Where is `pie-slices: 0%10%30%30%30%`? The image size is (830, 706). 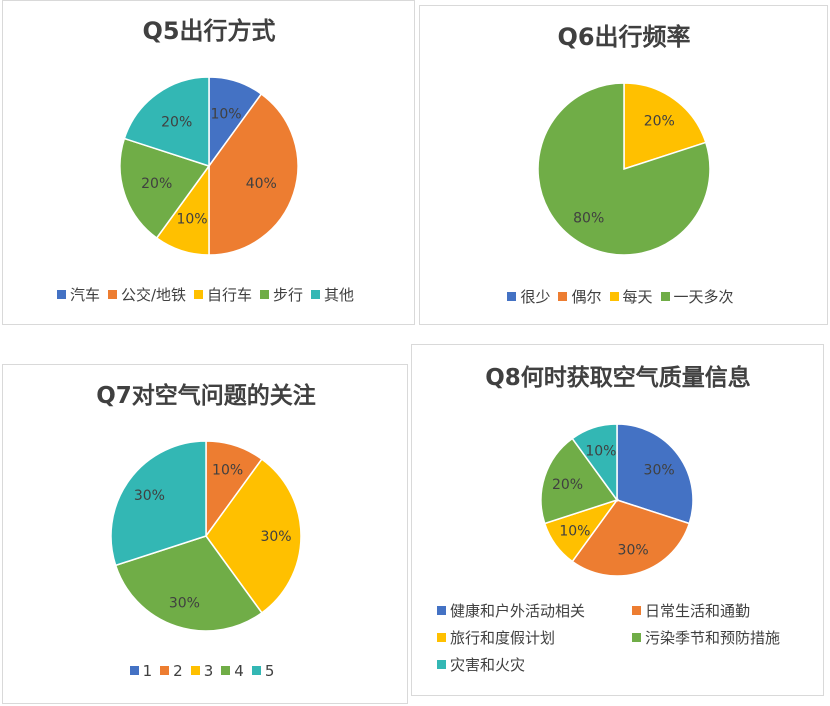 pie-slices: 0%10%30%30%30% is located at coordinates (206, 536).